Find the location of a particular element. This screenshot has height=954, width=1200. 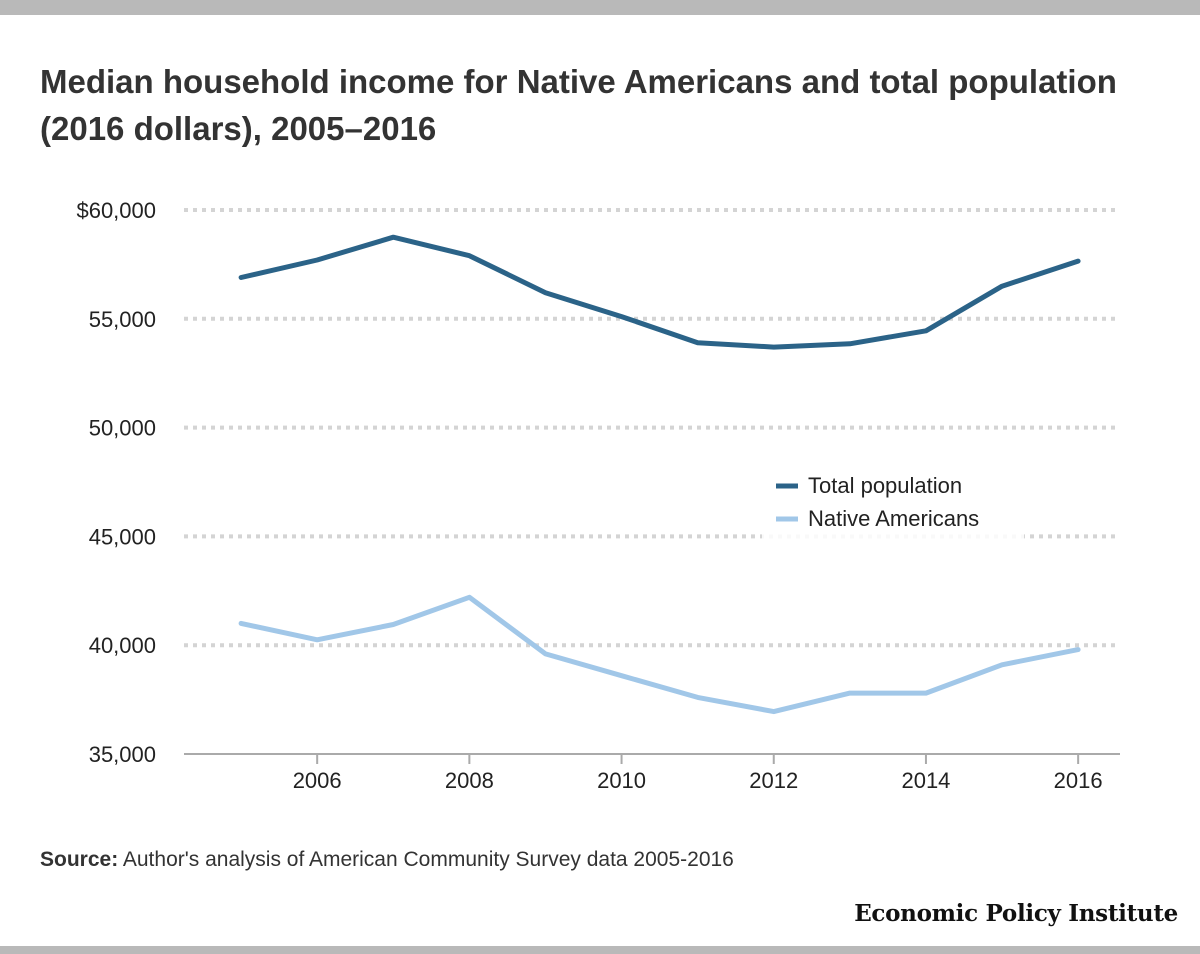

legend-background is located at coordinates (893, 502).